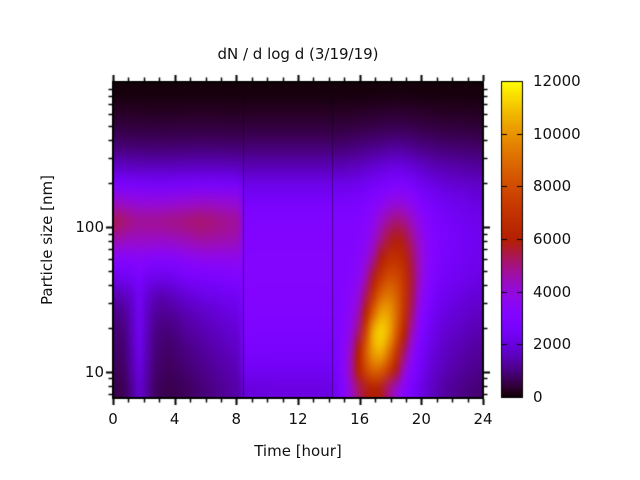 The width and height of the screenshot is (640, 480). I want to click on x-tick-label: 16, so click(360, 419).